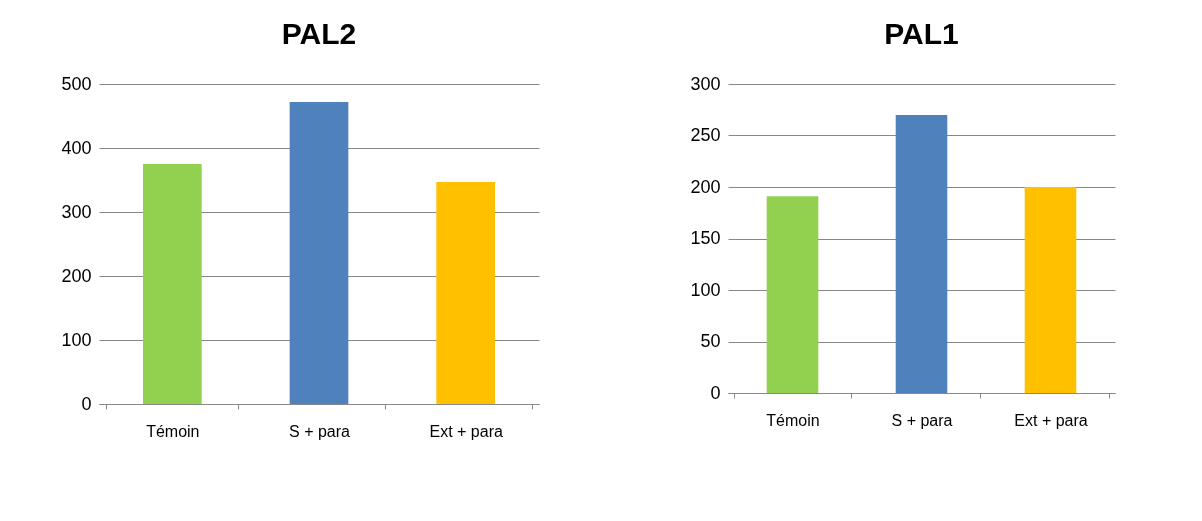 This screenshot has width=1202, height=521. Describe the element at coordinates (705, 135) in the screenshot. I see `y-tick-label: 250` at that location.